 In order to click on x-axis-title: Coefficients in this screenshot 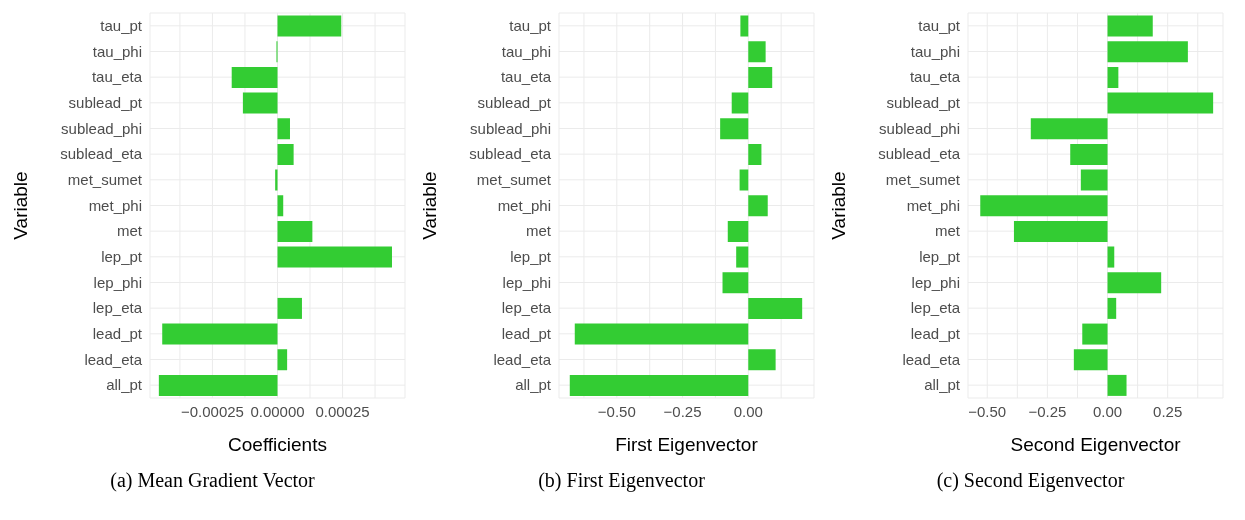, I will do `click(277, 444)`.